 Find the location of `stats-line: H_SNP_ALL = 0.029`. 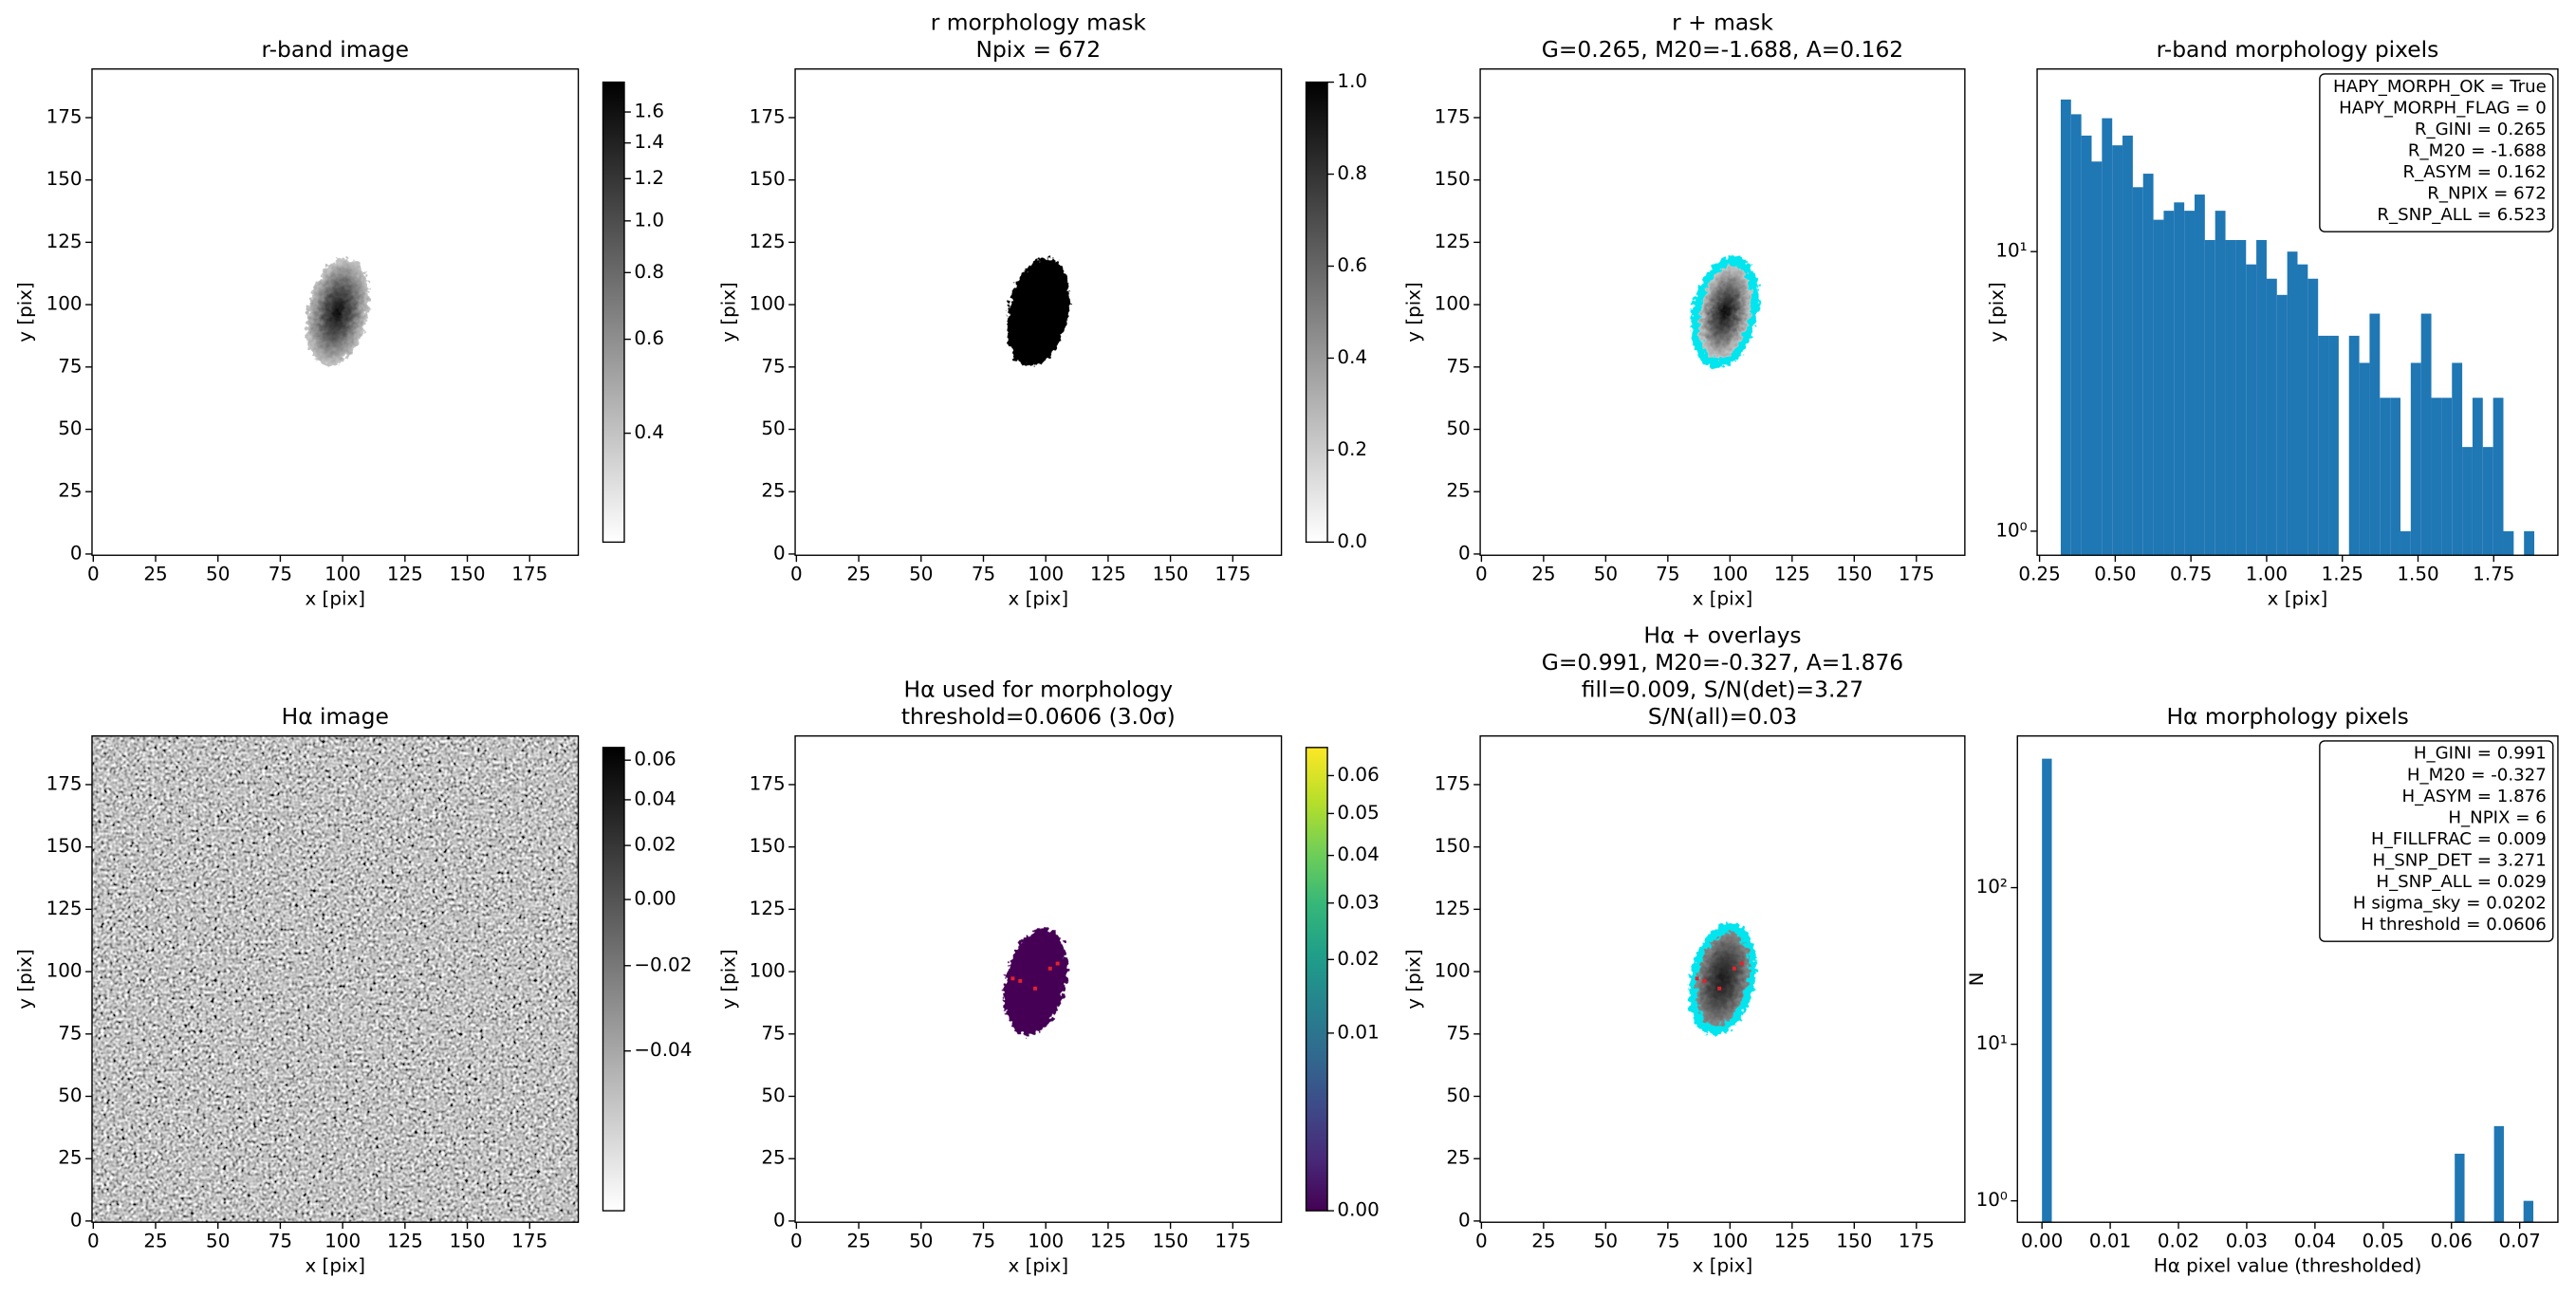

stats-line: H_SNP_ALL = 0.029 is located at coordinates (2461, 882).